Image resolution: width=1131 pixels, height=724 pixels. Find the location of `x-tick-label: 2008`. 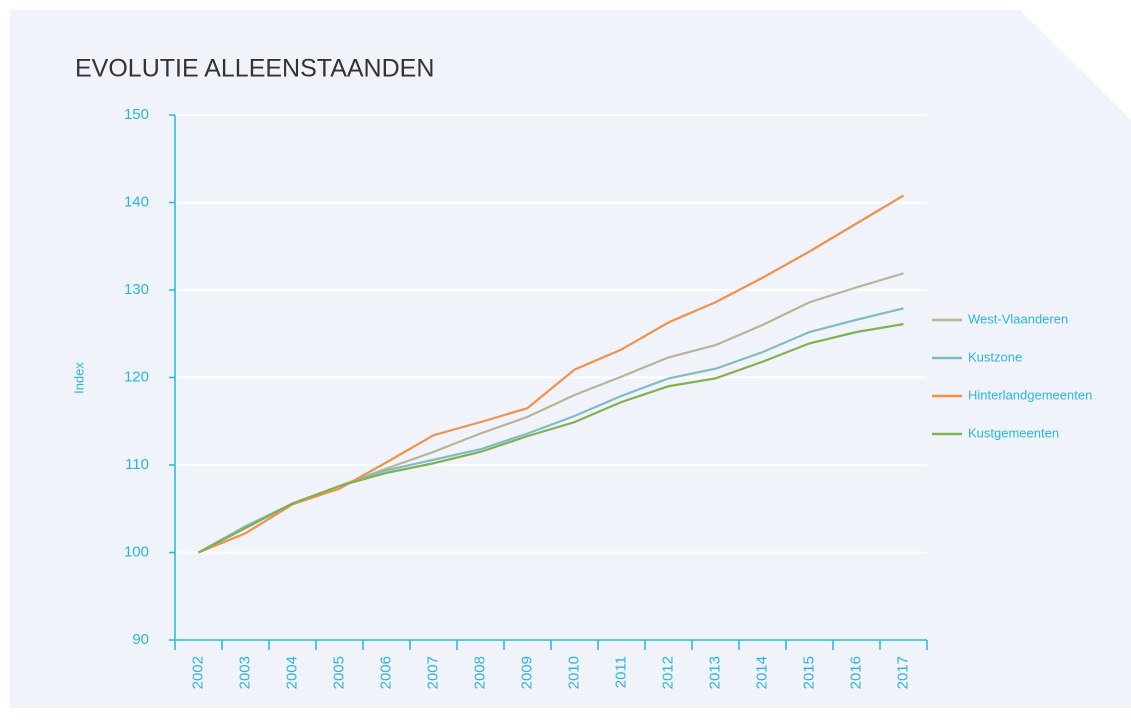

x-tick-label: 2008 is located at coordinates (479, 672).